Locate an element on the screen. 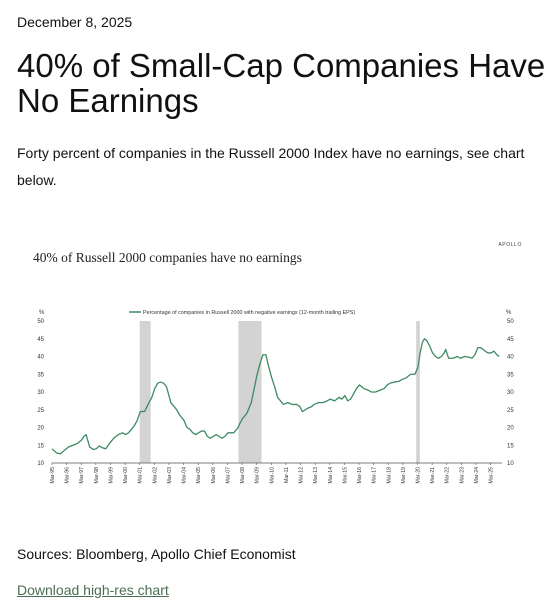 This screenshot has width=559, height=605. y-unit-left: % is located at coordinates (42, 313).